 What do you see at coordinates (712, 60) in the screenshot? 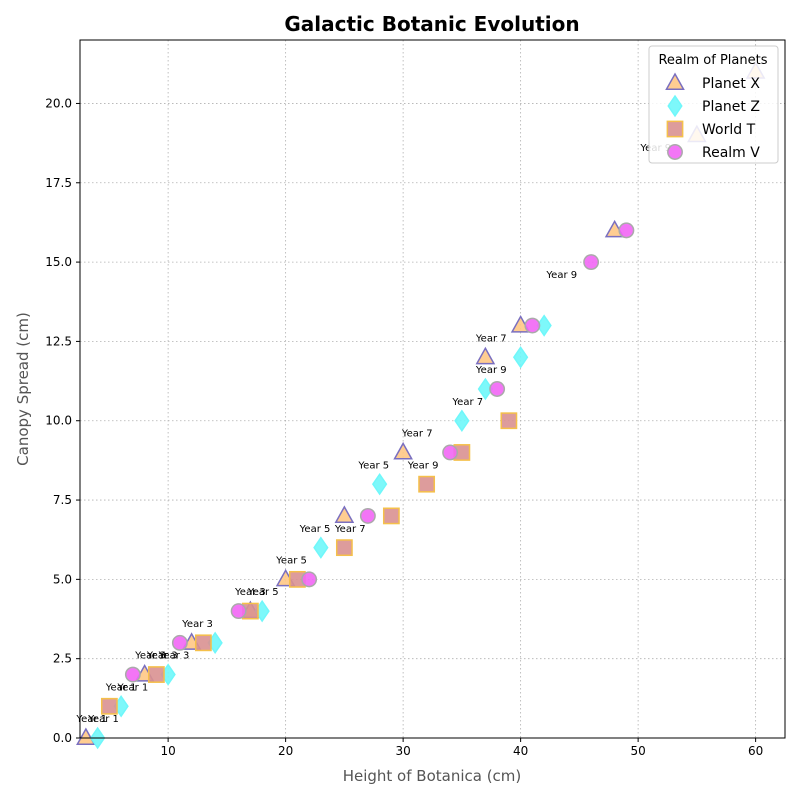
I see `legend-title: Realm of Planets` at bounding box center [712, 60].